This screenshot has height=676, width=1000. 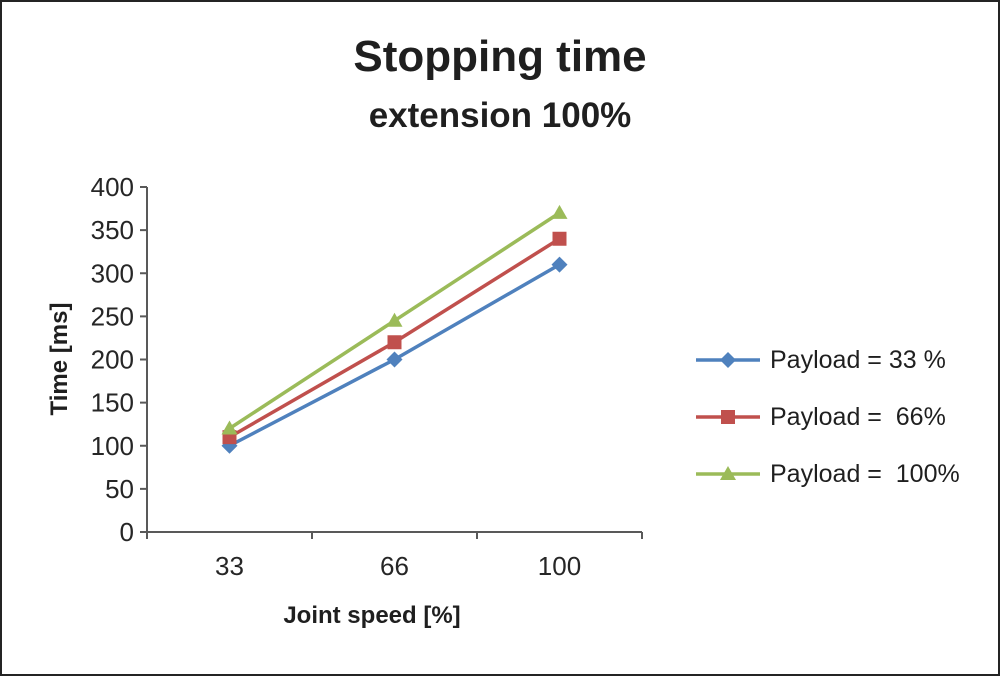 What do you see at coordinates (112, 316) in the screenshot?
I see `y-tick-label: 250` at bounding box center [112, 316].